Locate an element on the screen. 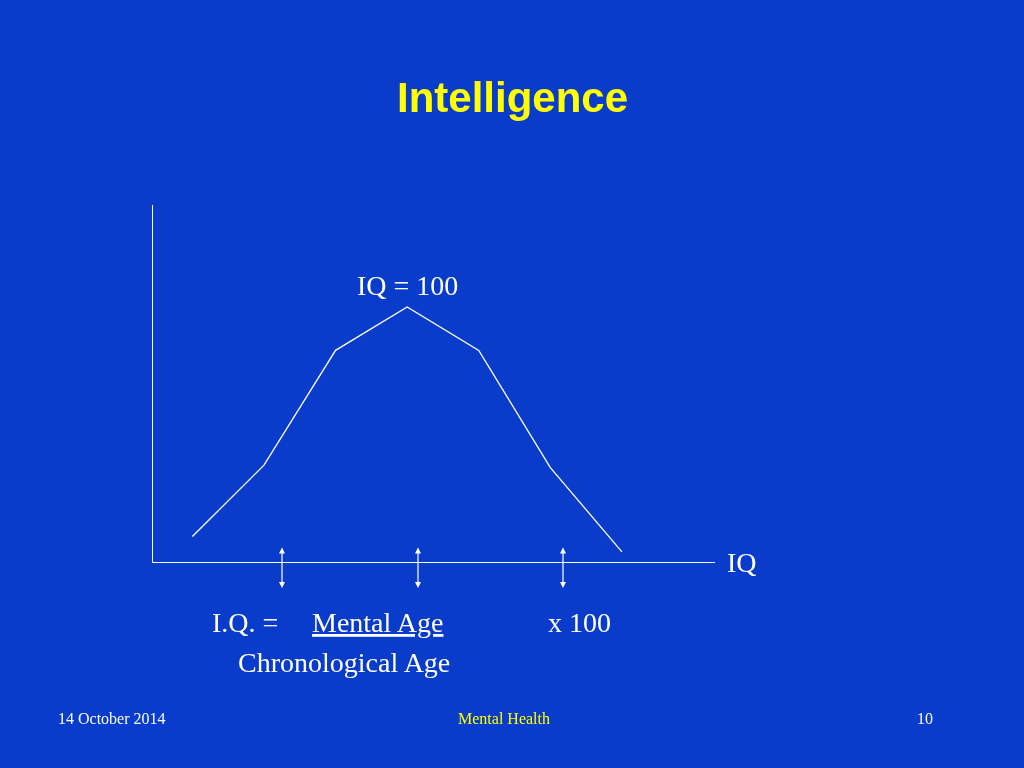  text: 14 October 2014 is located at coordinates (112, 718).